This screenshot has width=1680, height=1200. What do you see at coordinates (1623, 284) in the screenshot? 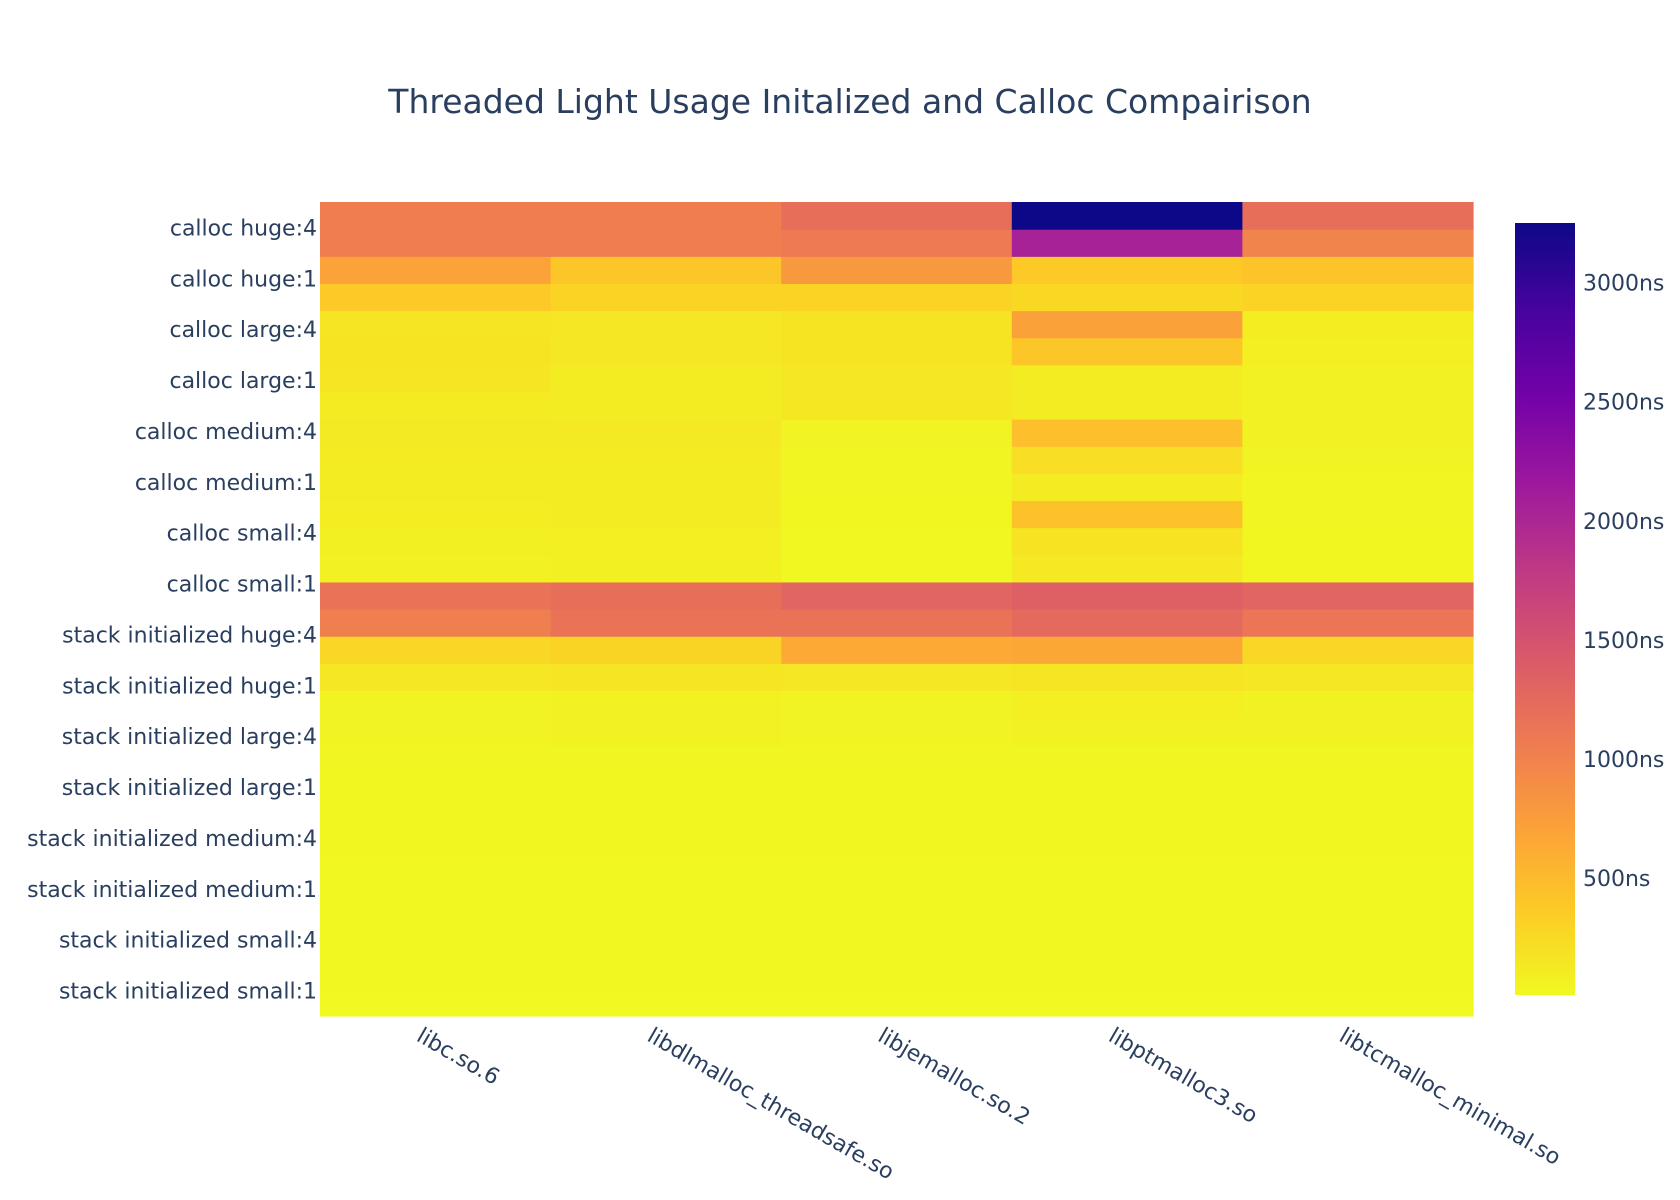
I see `colorbar-tick-label: 3000ns` at bounding box center [1623, 284].